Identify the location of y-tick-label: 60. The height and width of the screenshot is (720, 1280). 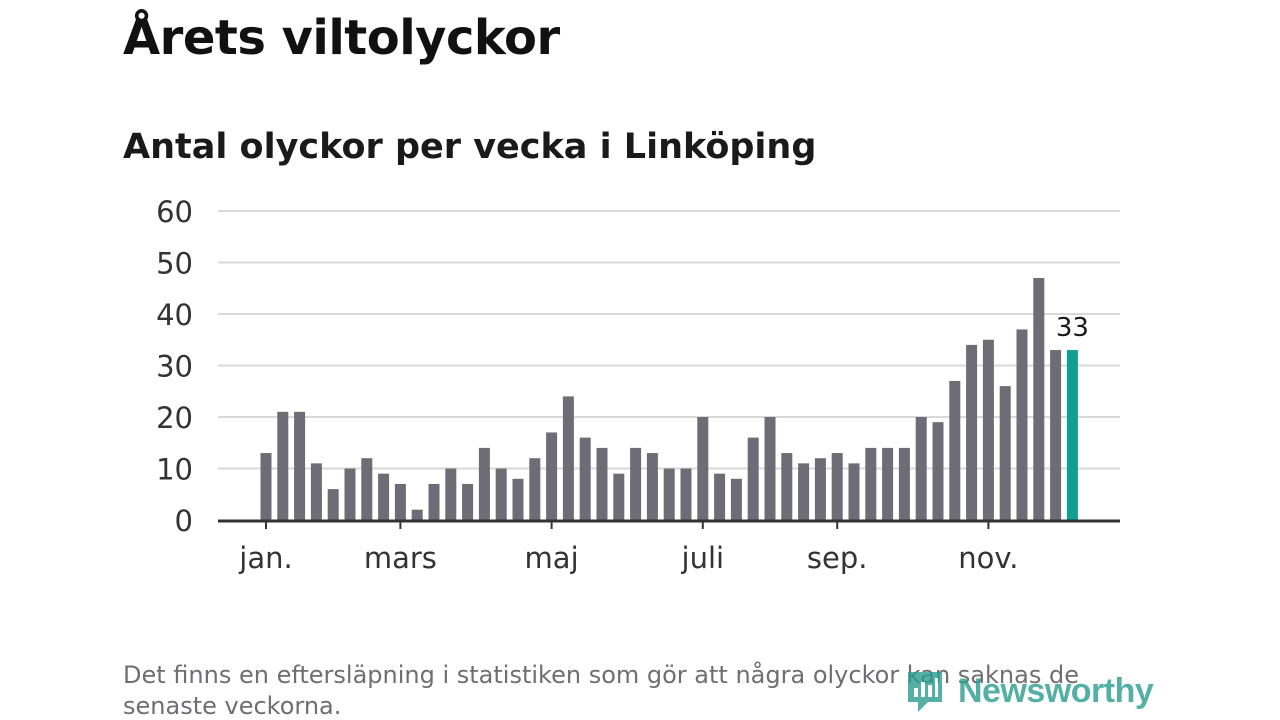
(174, 212).